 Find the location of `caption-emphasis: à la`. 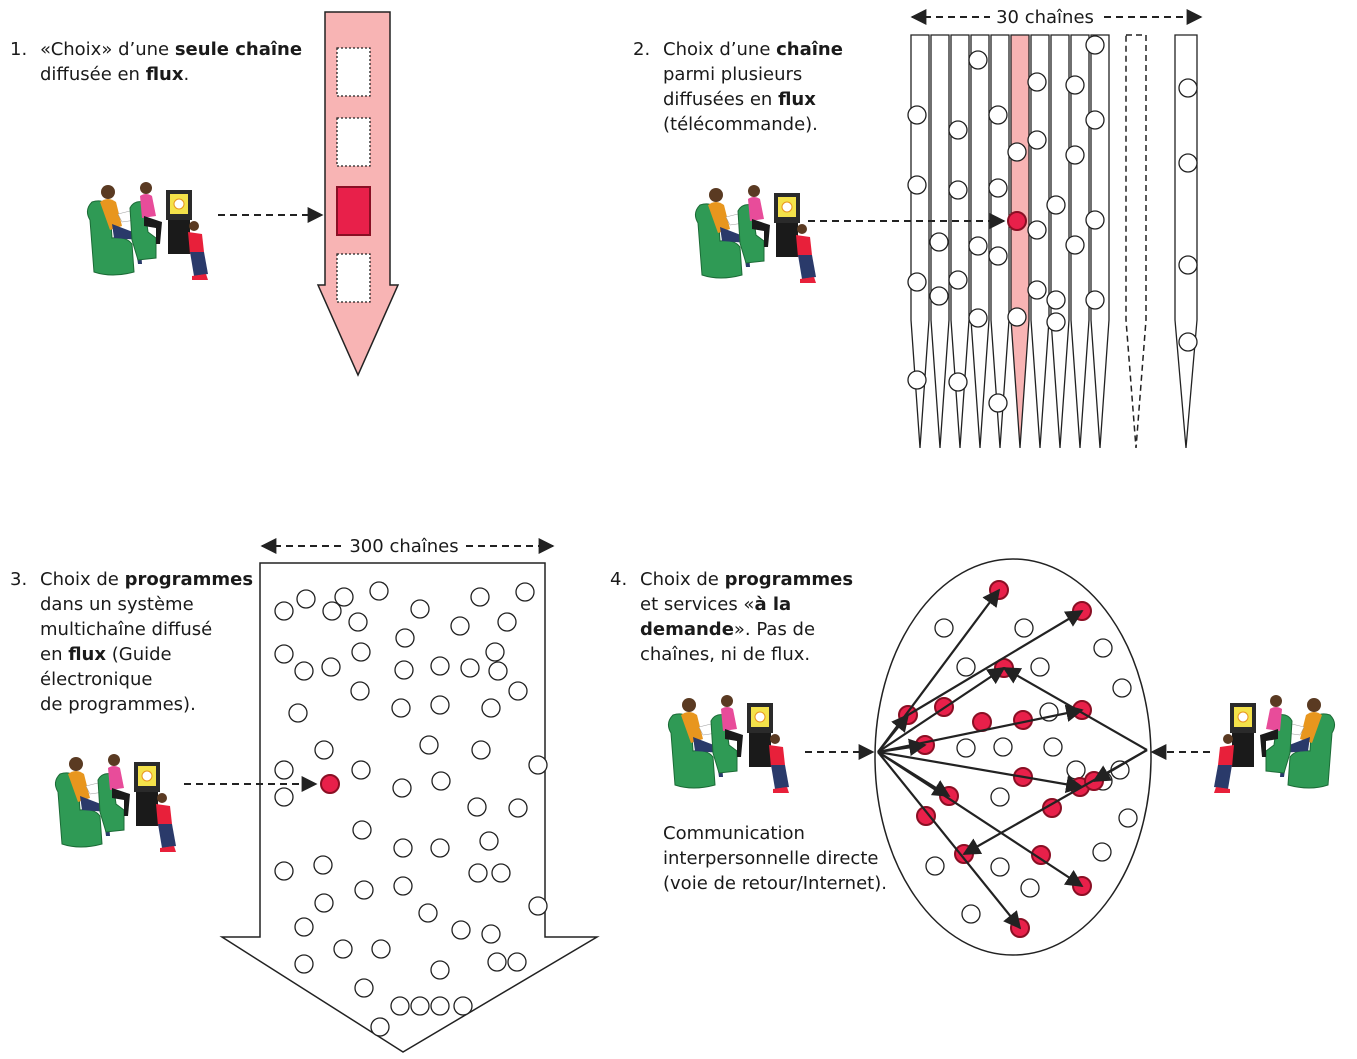

caption-emphasis: à la is located at coordinates (773, 604).